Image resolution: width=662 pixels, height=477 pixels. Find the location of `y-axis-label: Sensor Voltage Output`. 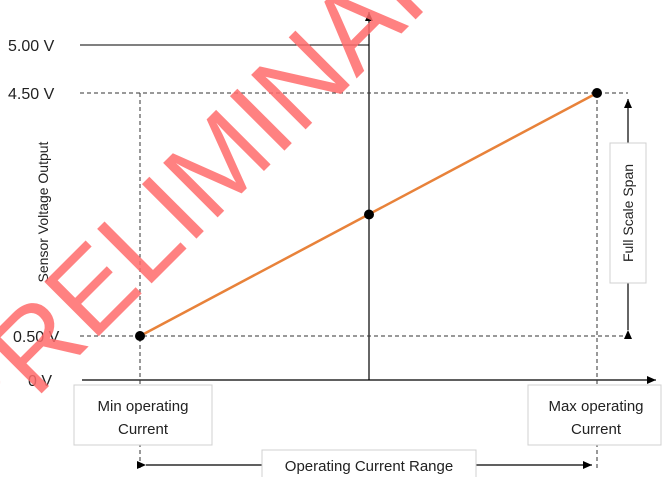

y-axis-label: Sensor Voltage Output is located at coordinates (43, 211).